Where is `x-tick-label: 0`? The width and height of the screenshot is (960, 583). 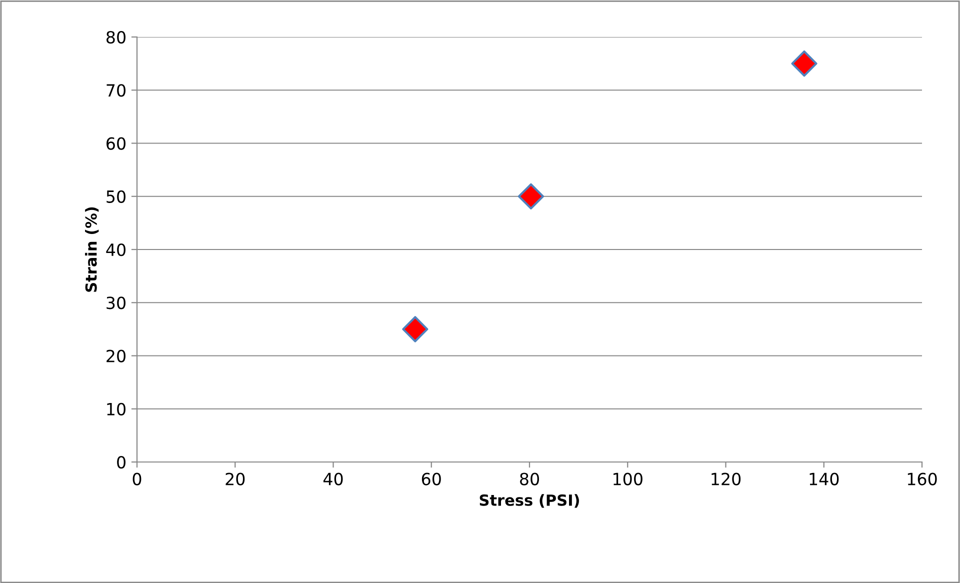
x-tick-label: 0 is located at coordinates (137, 479).